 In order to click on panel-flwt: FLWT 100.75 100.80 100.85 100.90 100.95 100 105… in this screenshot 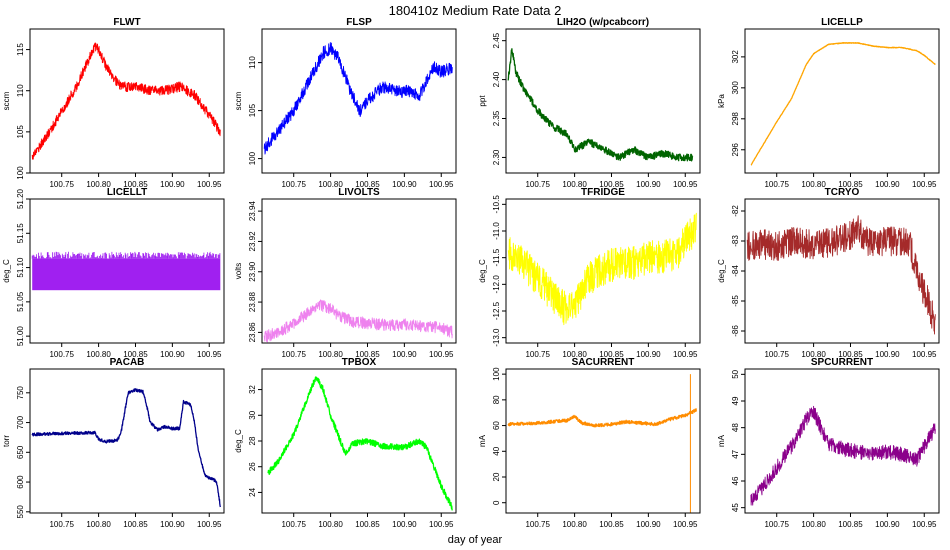, I will do `click(113, 103)`.